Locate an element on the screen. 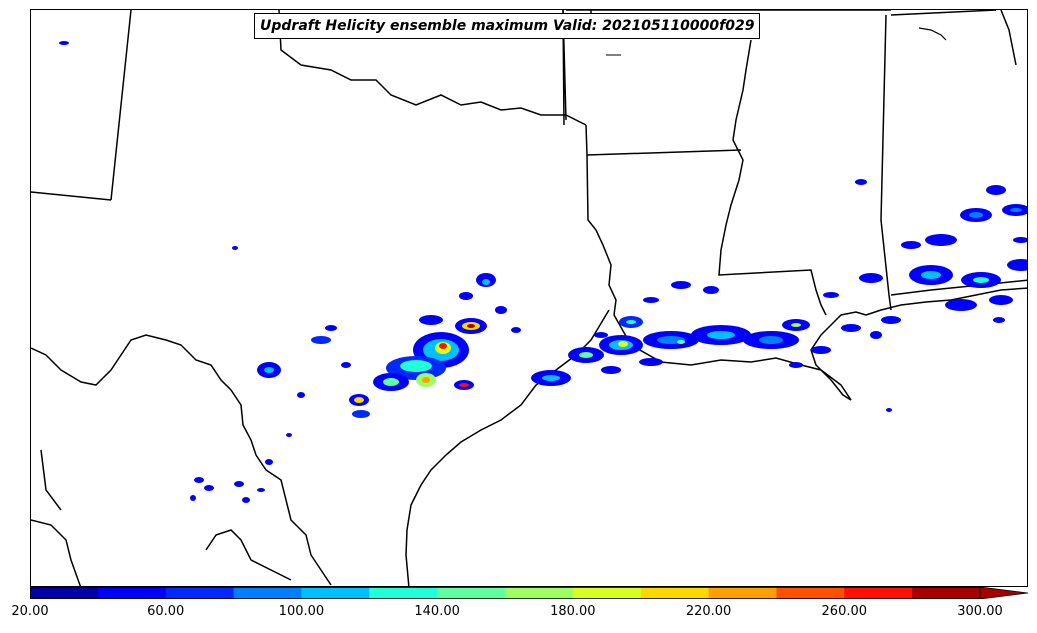 This screenshot has width=1037, height=633. border-ga-fl is located at coordinates (958, 287).